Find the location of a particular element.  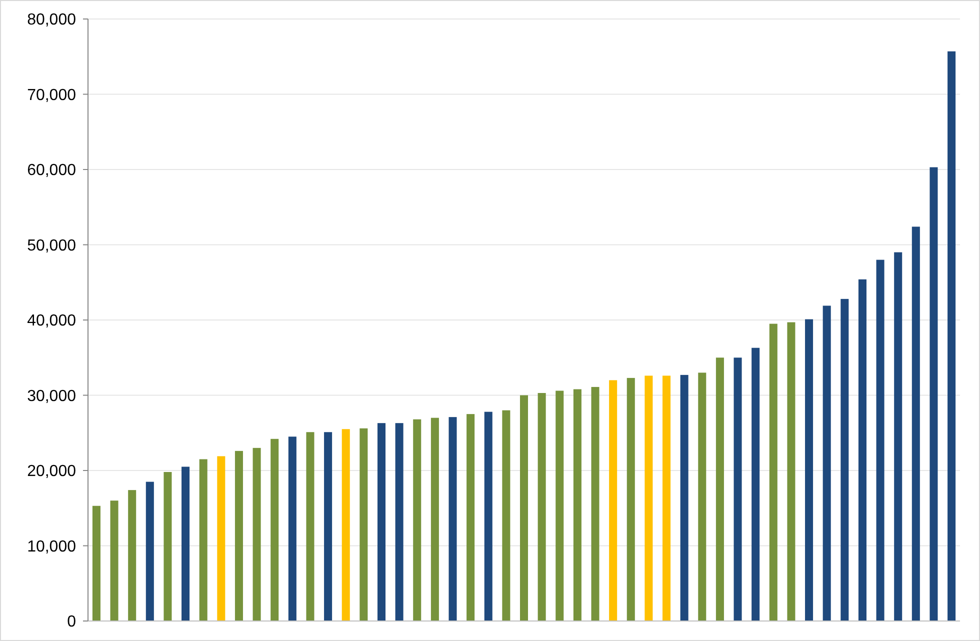

y-tick-label: 60,000 is located at coordinates (51, 171).